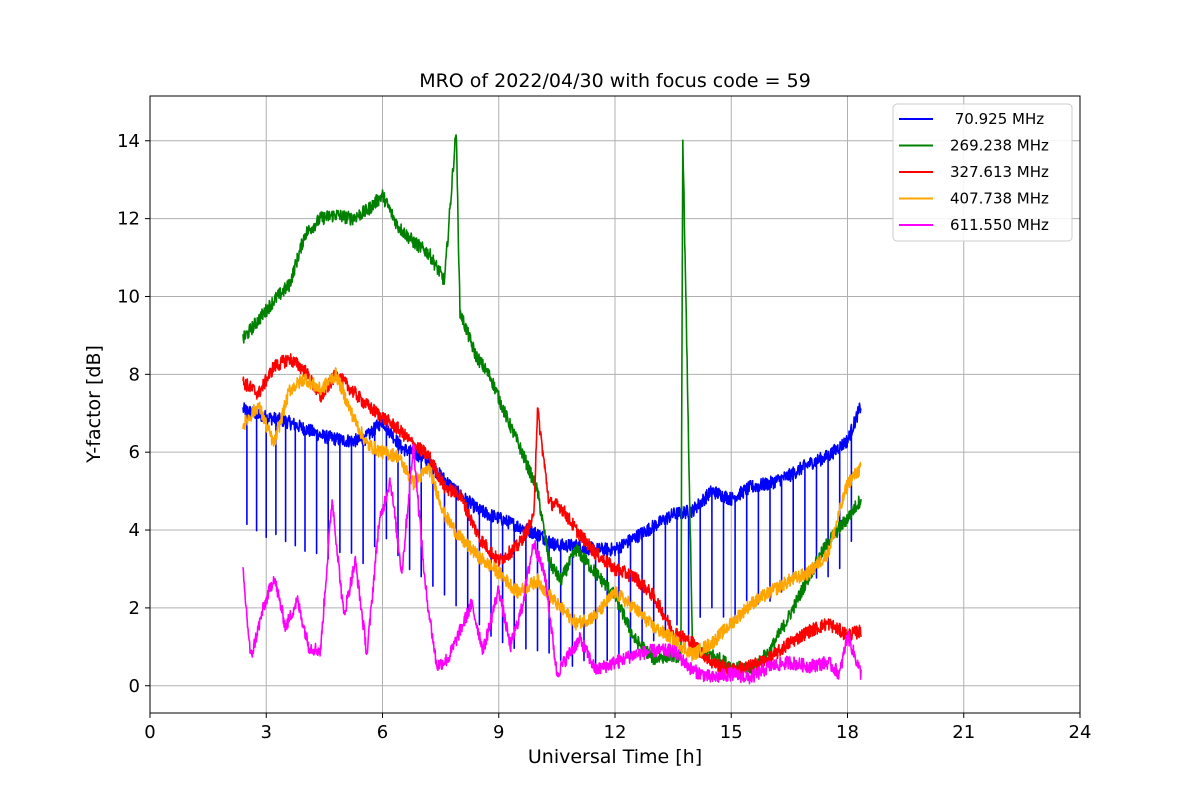 This screenshot has width=1200, height=800. Describe the element at coordinates (615, 757) in the screenshot. I see `x-axis-label: Universal Time [h]` at that location.